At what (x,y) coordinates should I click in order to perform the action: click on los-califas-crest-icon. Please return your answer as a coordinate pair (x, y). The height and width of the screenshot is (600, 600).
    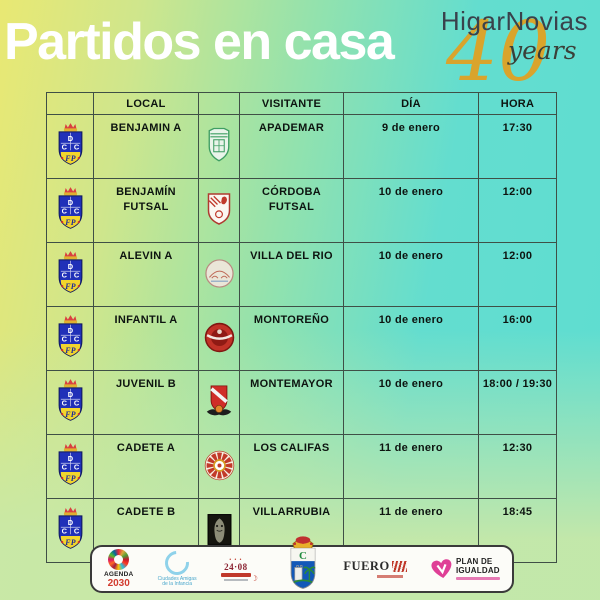
    Looking at the image, I should click on (219, 465).